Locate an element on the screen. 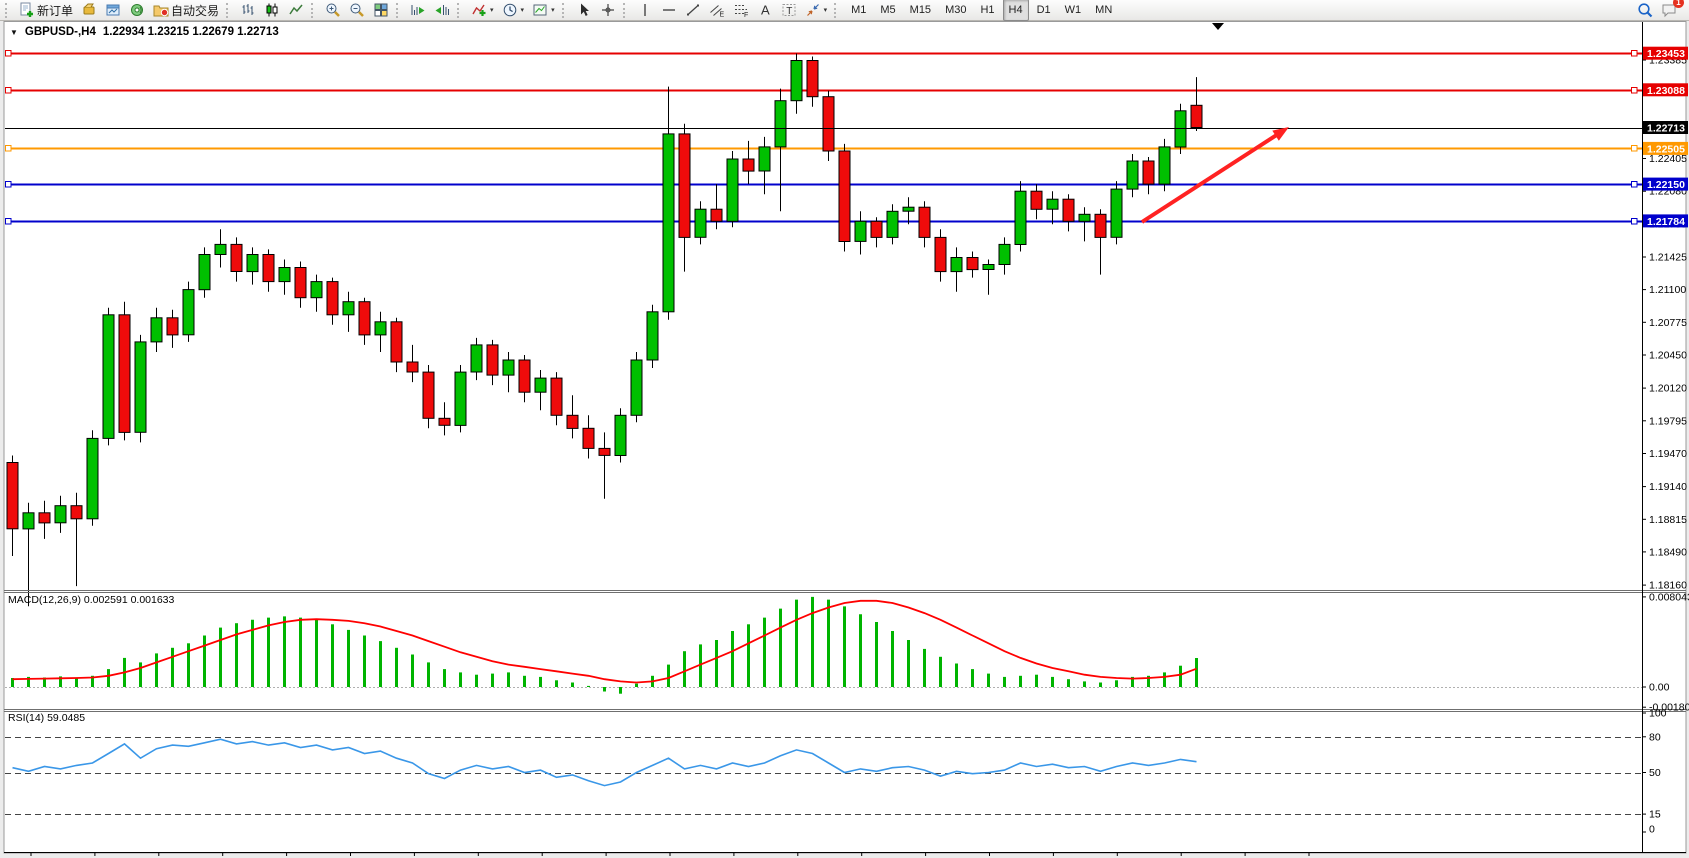  search-button is located at coordinates (1645, 10).